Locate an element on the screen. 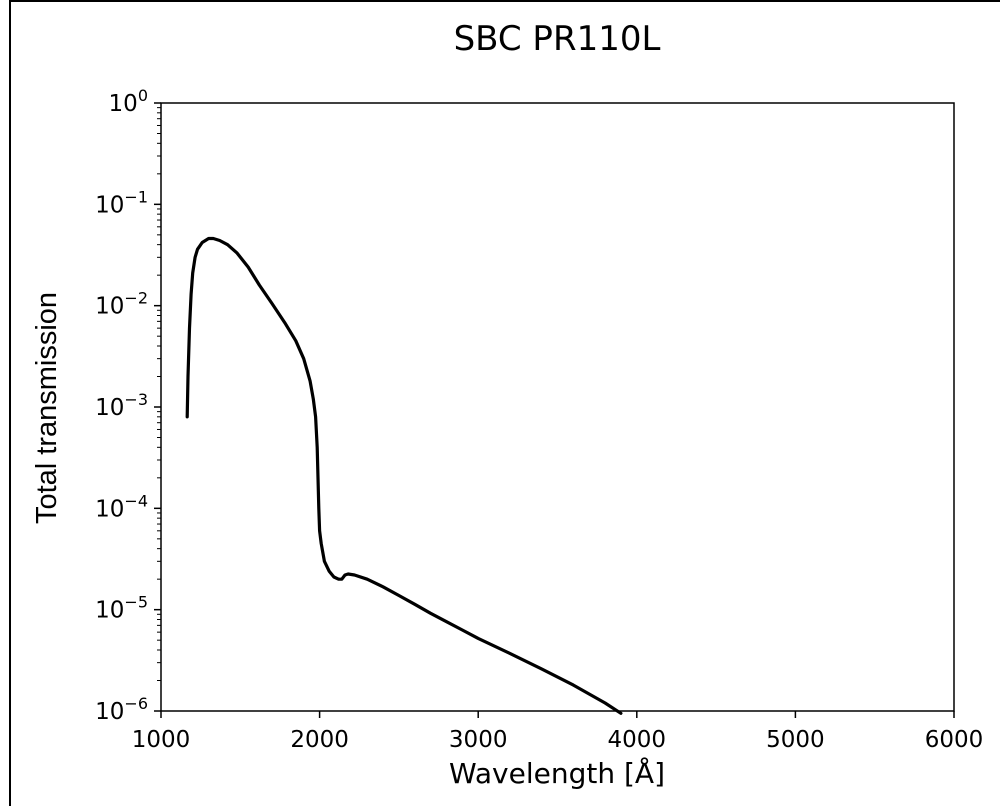 This screenshot has height=806, width=1000. y-tick-exponent: 0 is located at coordinates (143, 95).